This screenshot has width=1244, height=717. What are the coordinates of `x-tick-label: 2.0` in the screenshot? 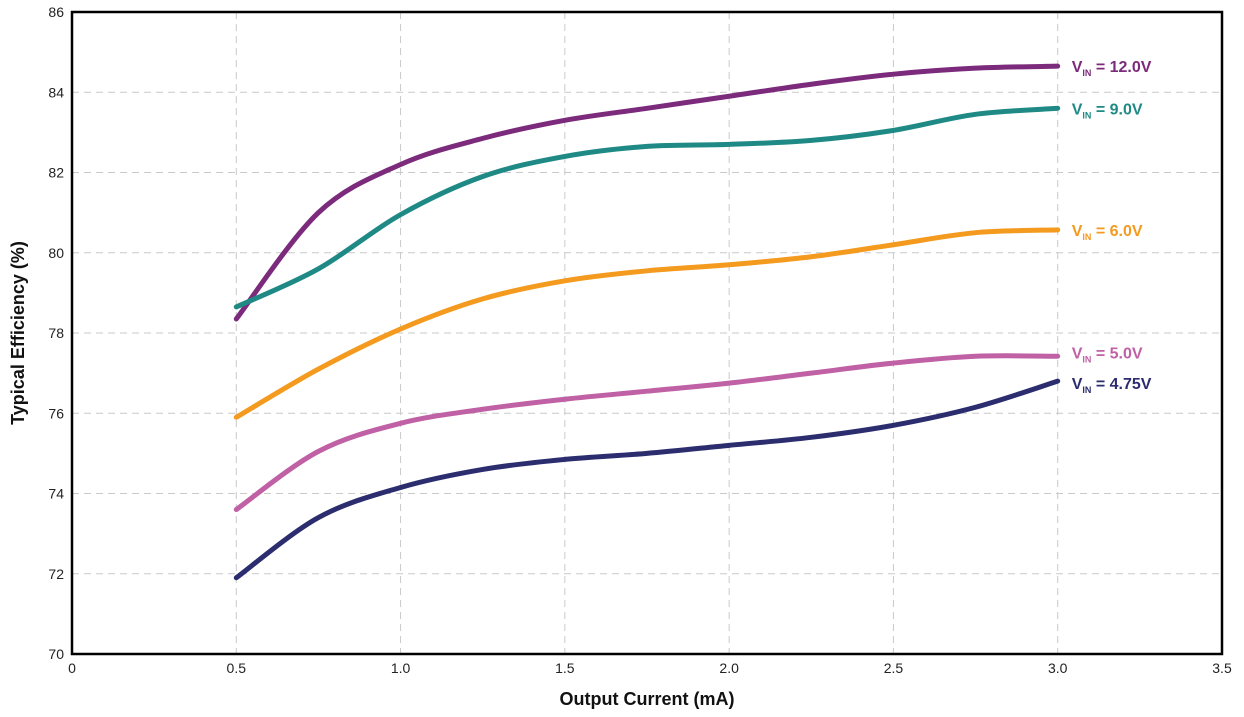 It's located at (729, 668).